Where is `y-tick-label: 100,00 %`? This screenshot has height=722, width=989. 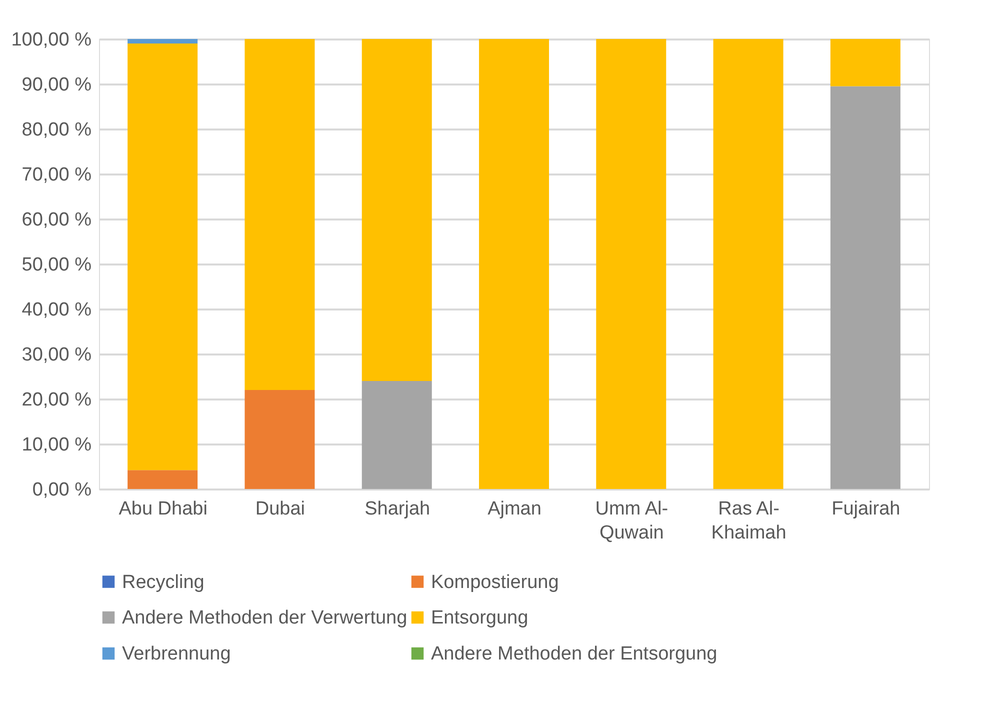
y-tick-label: 100,00 % is located at coordinates (51, 40).